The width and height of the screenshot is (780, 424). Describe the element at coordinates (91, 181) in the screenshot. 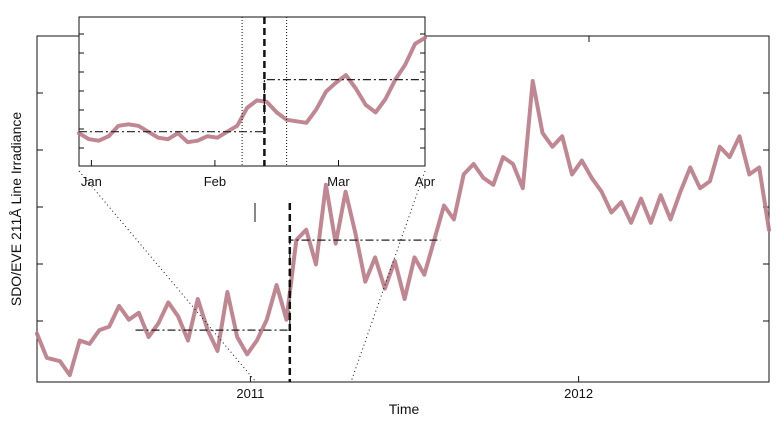

I see `inset-x-tick-label: Jan` at that location.